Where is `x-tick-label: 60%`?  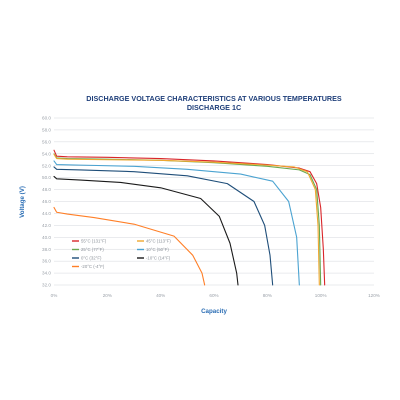 x-tick-label: 60% is located at coordinates (213, 295).